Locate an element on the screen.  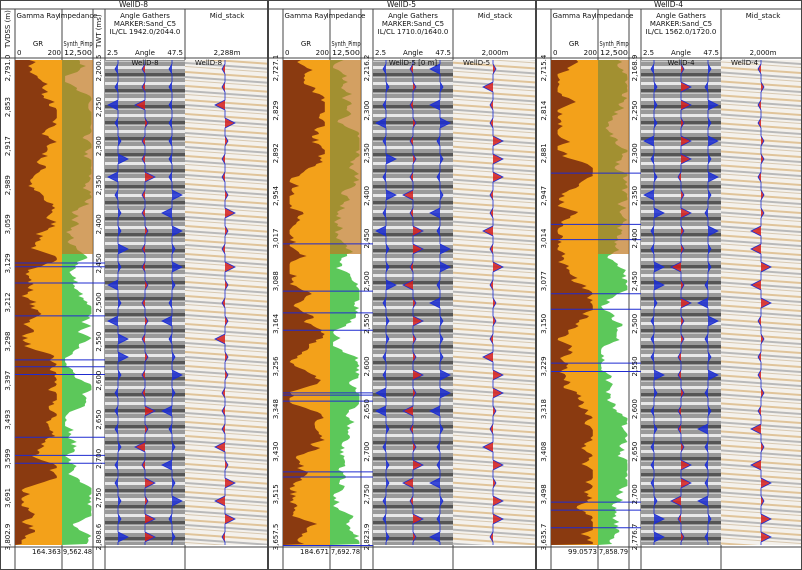
impedance-bottom-value: 7,858.79 is located at coordinates (613, 552).